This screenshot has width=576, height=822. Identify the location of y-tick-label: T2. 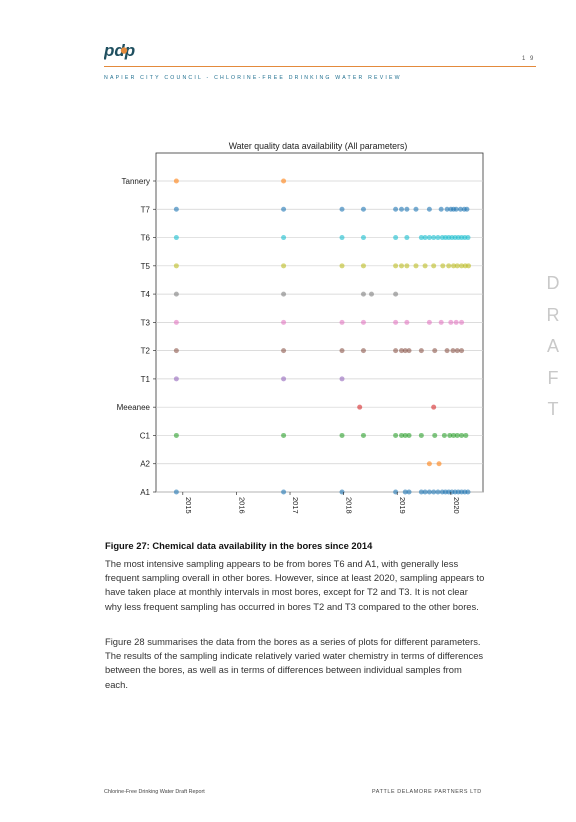
(146, 351).